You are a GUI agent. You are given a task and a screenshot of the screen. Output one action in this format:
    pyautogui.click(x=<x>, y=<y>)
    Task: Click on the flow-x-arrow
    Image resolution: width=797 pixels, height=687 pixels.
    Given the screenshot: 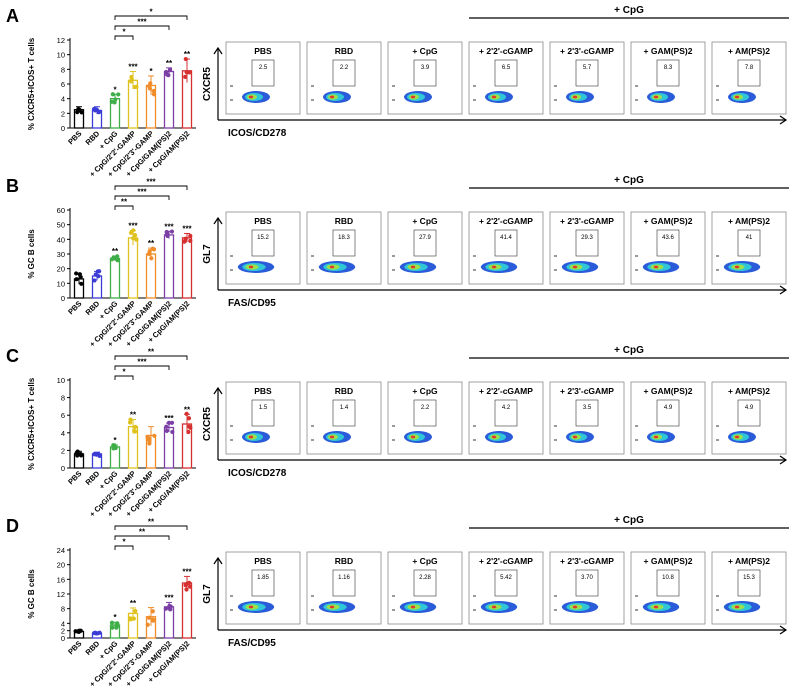 What is the action you would take?
    pyautogui.click(x=783, y=120)
    